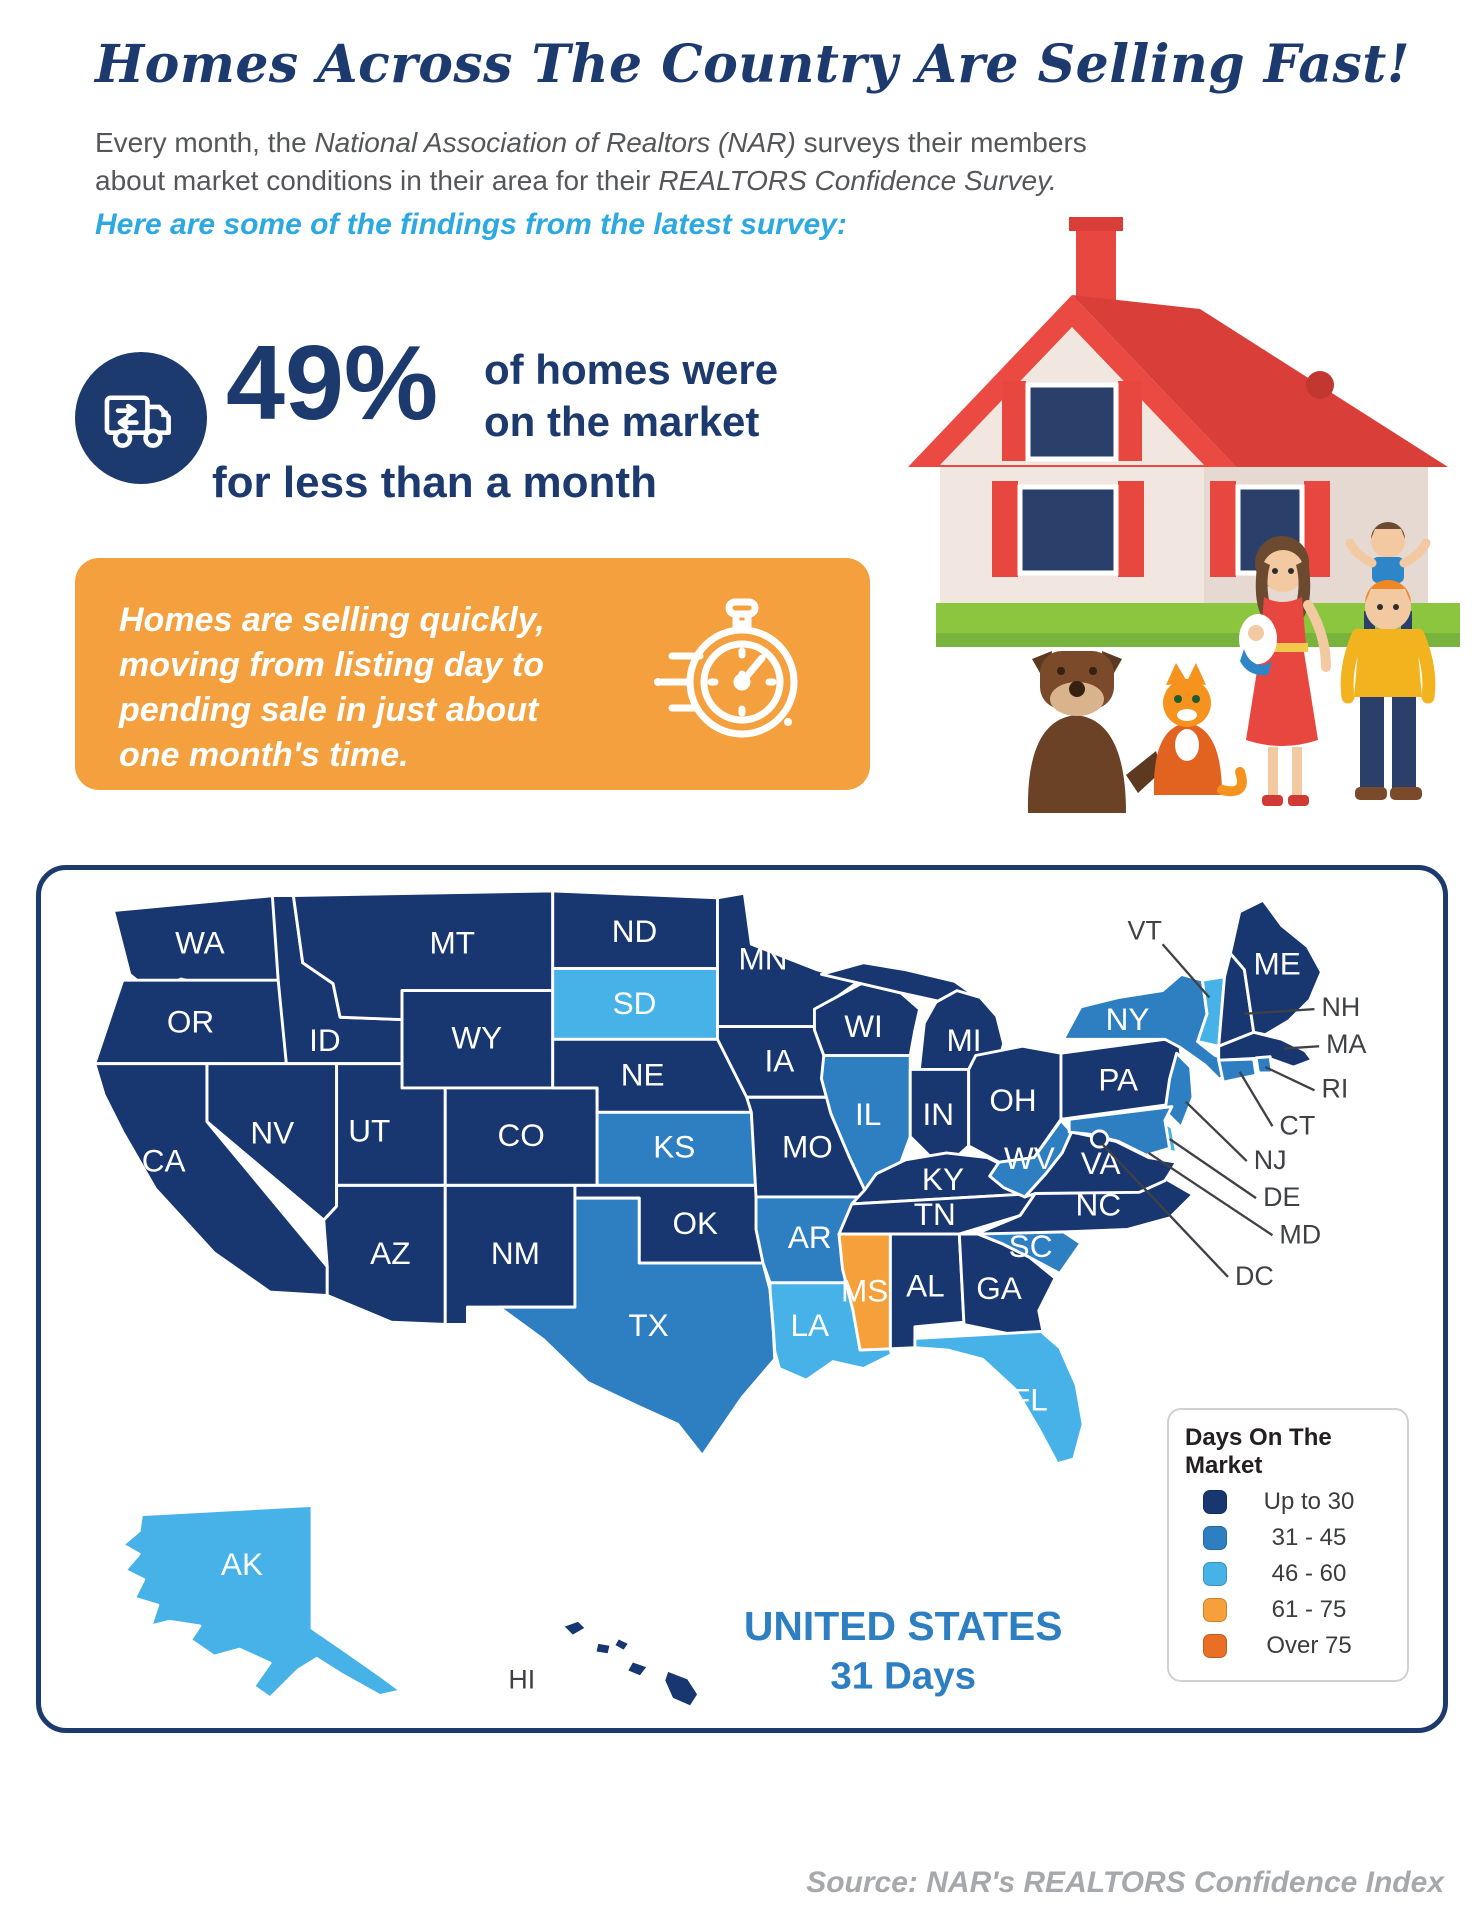  What do you see at coordinates (863, 1026) in the screenshot?
I see `state-label-WI: WI` at bounding box center [863, 1026].